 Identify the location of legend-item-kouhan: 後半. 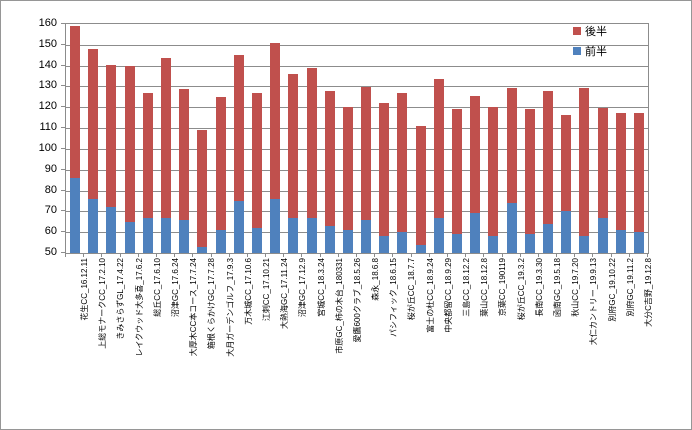
(608, 31).